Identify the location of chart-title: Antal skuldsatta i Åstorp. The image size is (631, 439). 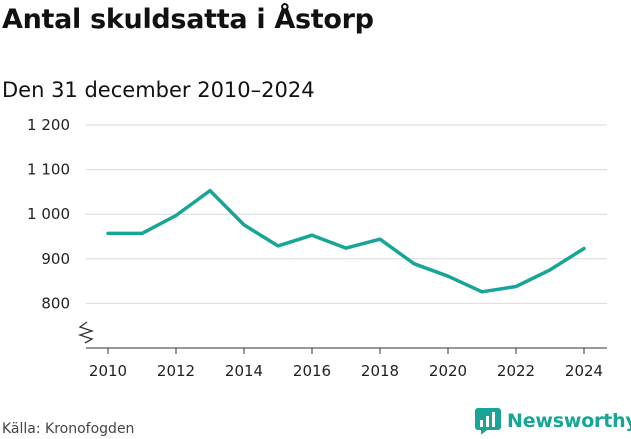
(188, 19).